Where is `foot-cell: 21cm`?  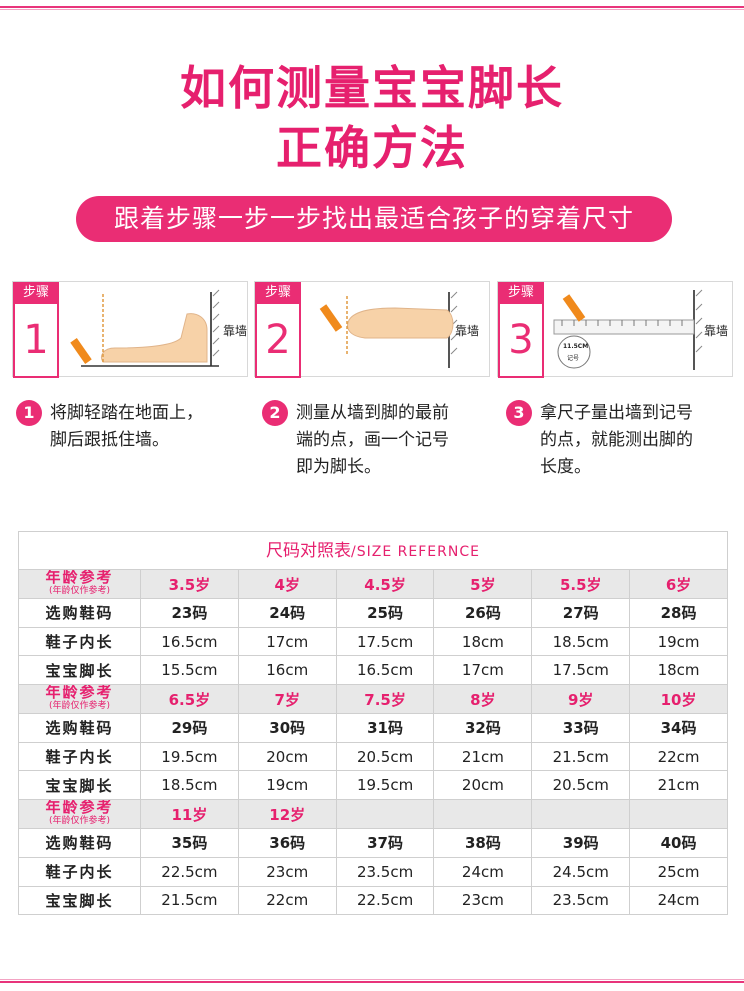 foot-cell: 21cm is located at coordinates (678, 785).